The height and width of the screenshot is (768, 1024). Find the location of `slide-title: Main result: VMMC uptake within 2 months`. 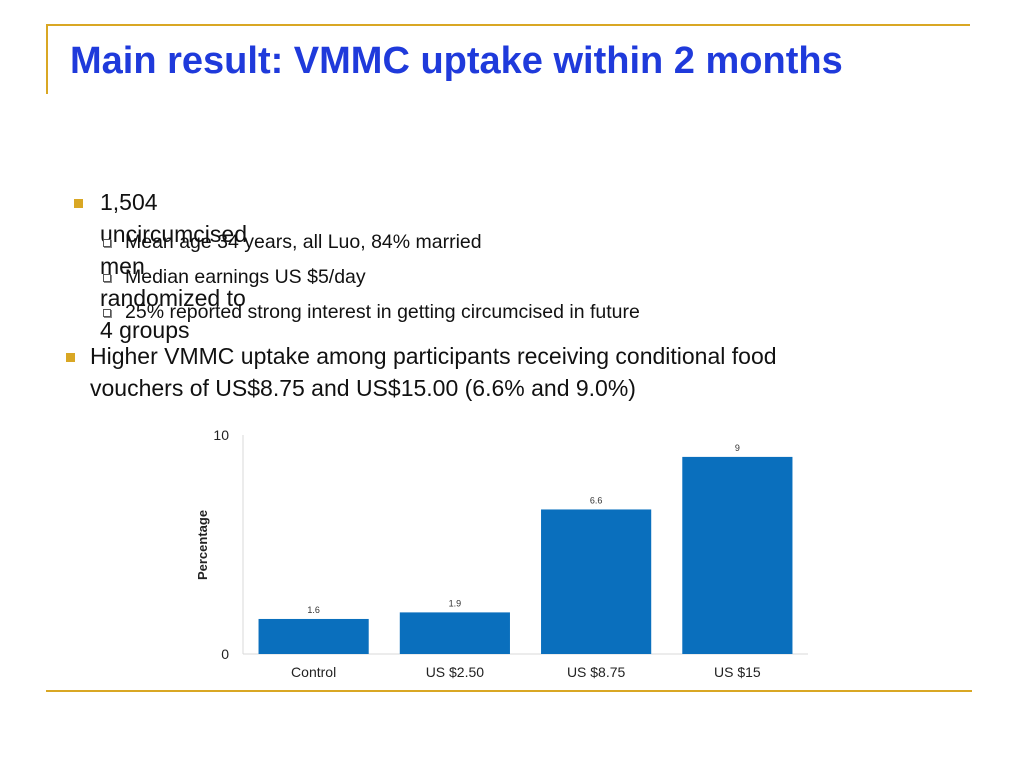

slide-title: Main result: VMMC uptake within 2 months is located at coordinates (456, 61).